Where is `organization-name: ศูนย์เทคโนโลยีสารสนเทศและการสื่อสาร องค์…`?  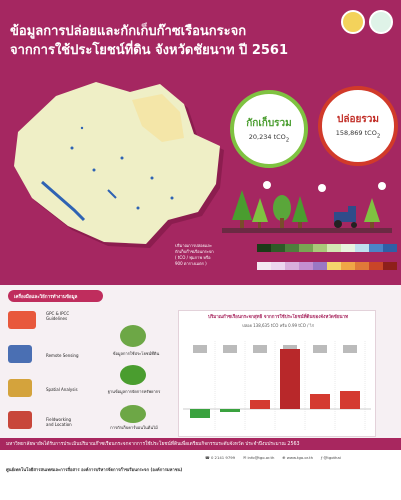 organization-name: ศูนย์เทคโนโลยีสารสนเทศและการสื่อสาร องค์… is located at coordinates (94, 469).